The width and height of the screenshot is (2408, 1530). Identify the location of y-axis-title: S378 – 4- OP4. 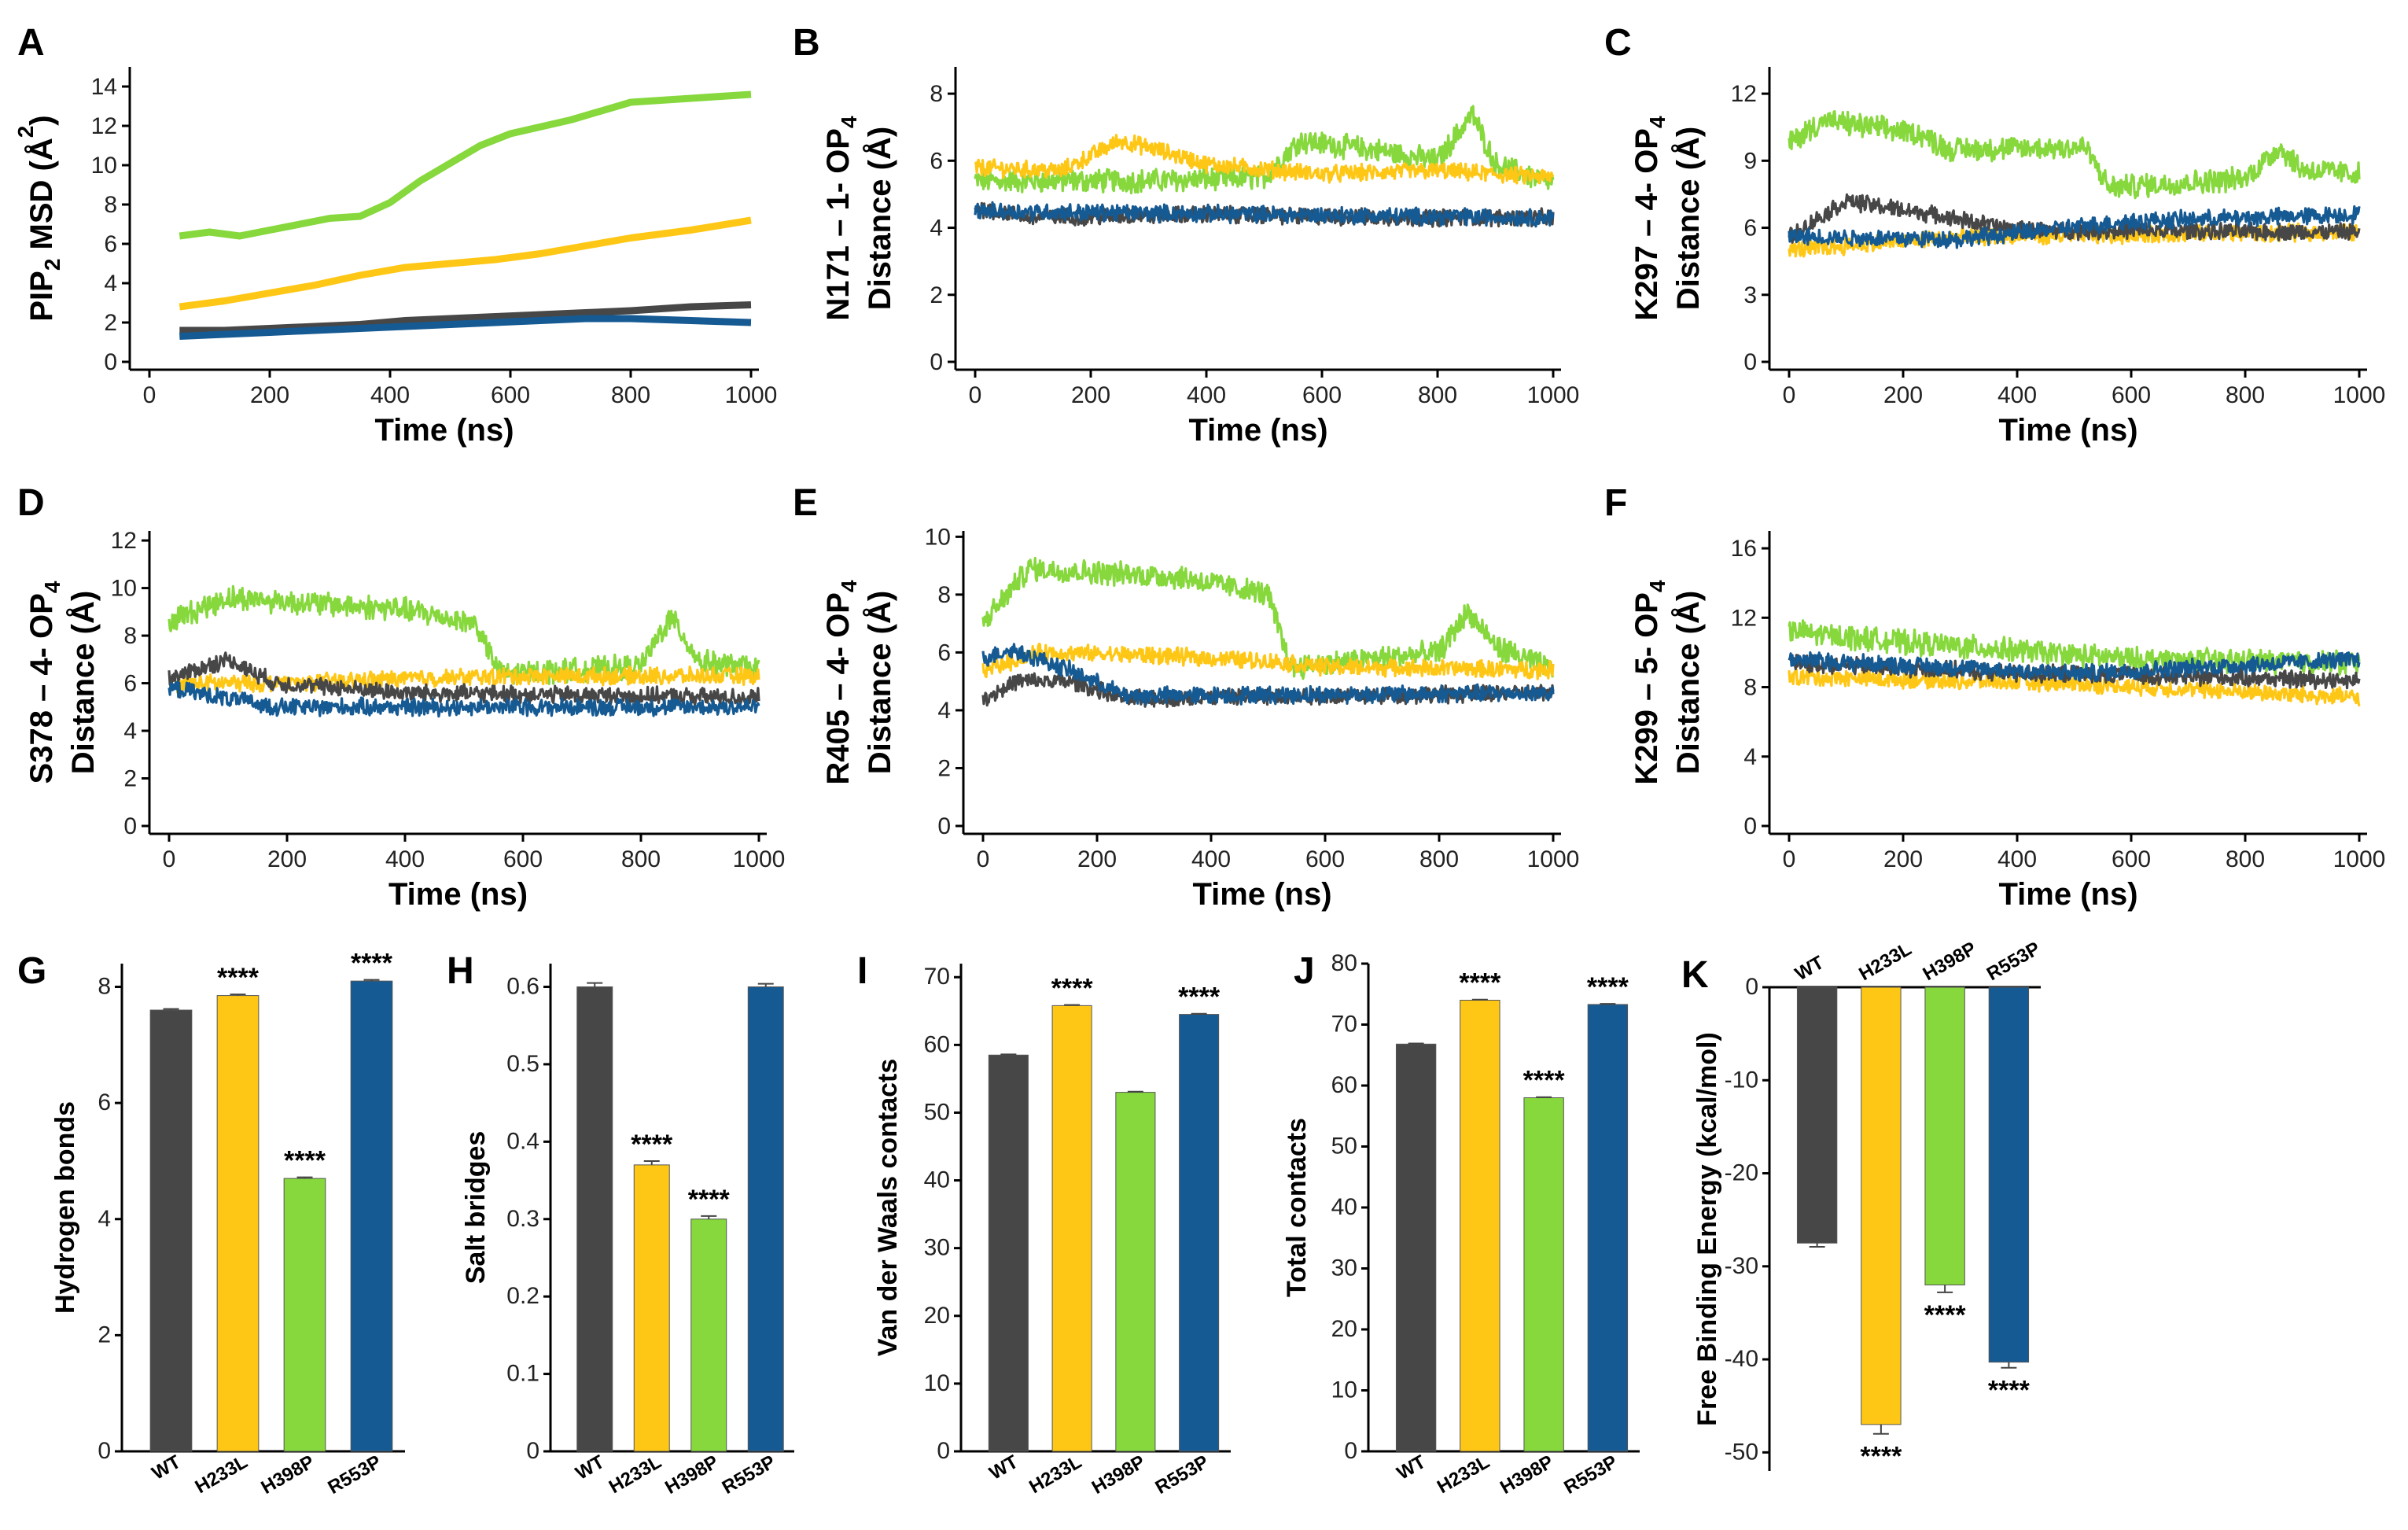
(44, 682).